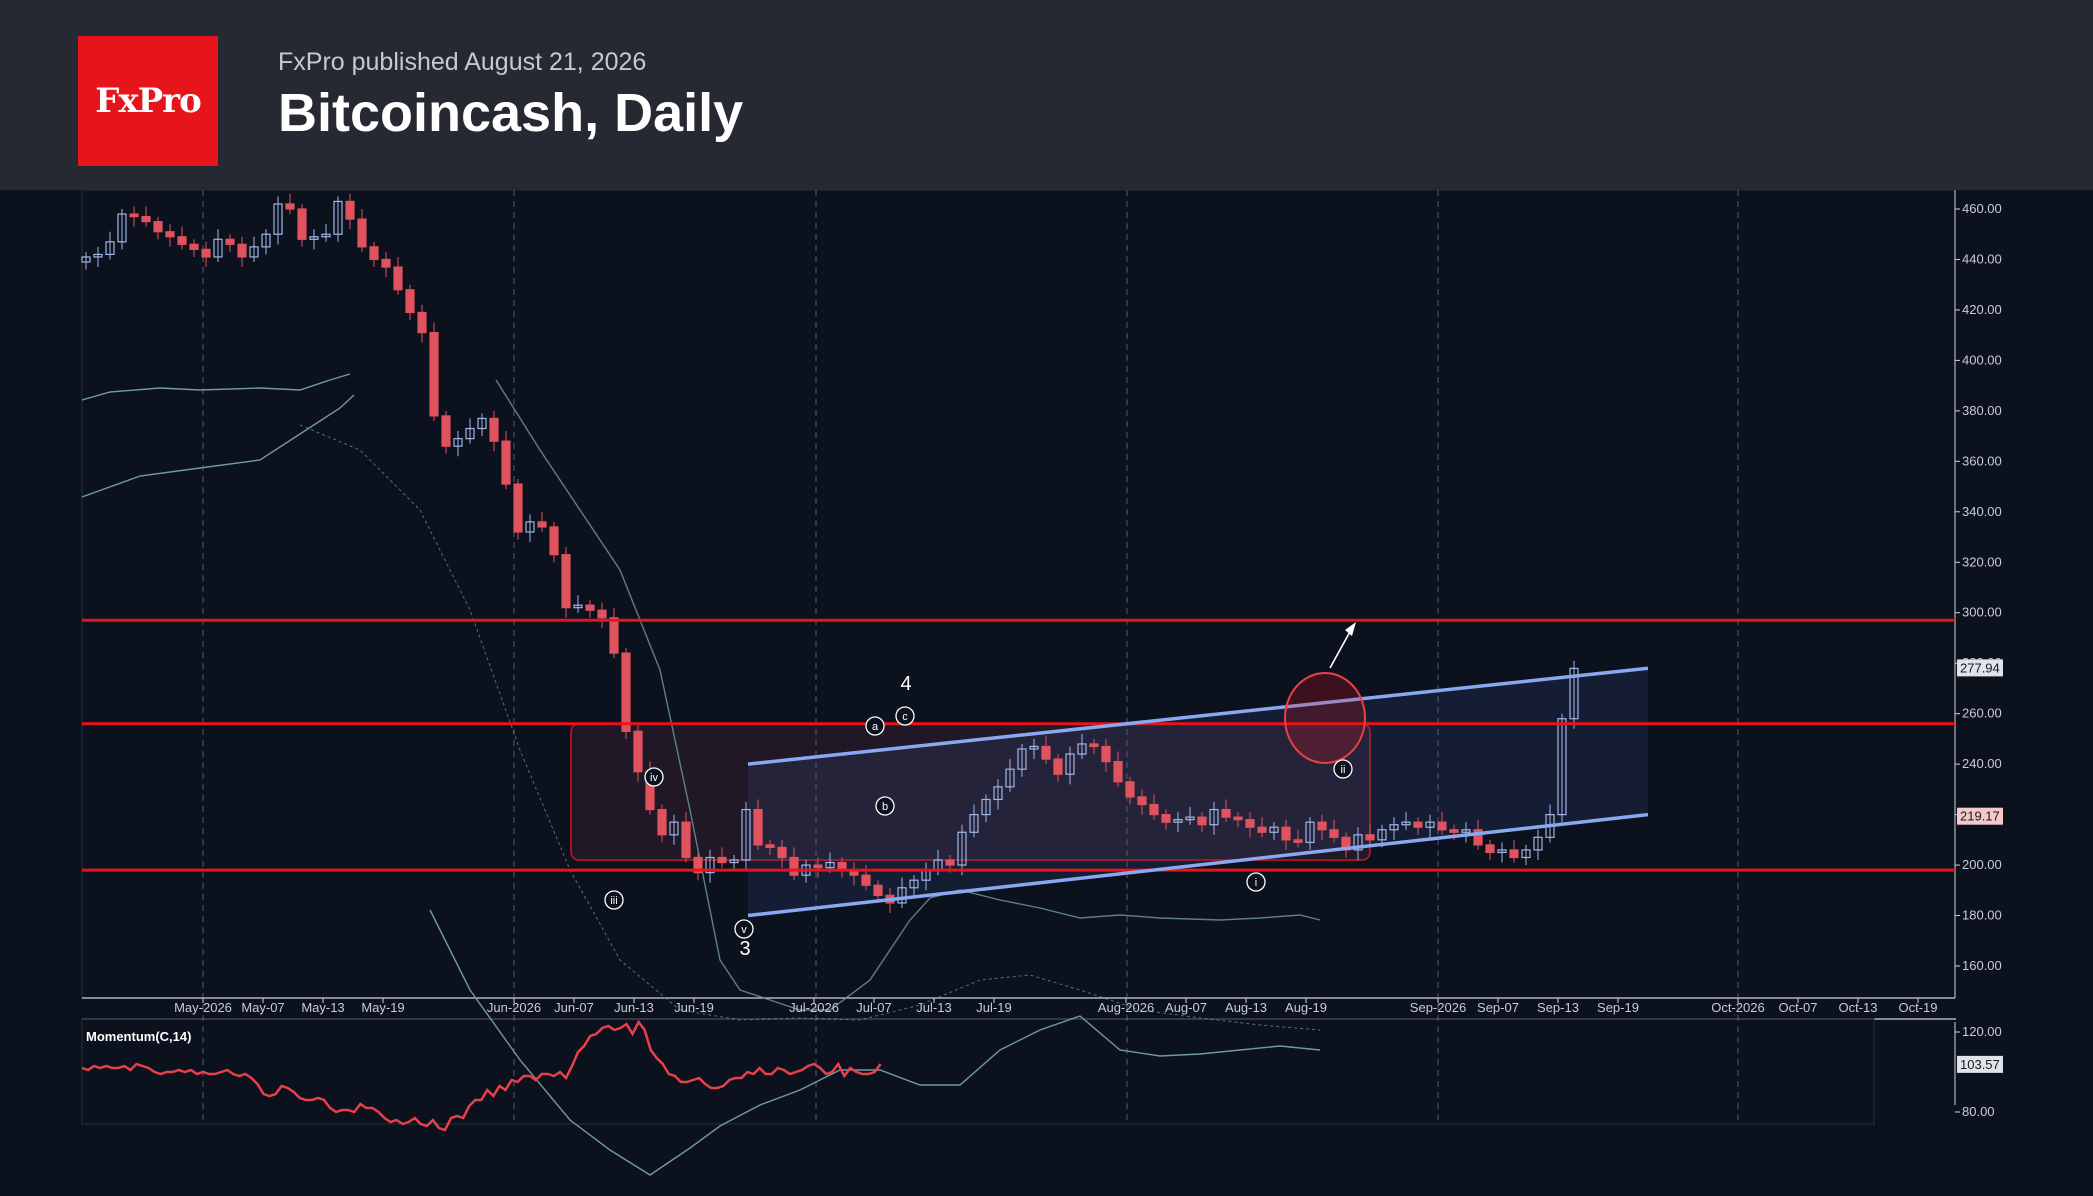  Describe the element at coordinates (1982, 309) in the screenshot. I see `y-tick-label: 420.00` at that location.